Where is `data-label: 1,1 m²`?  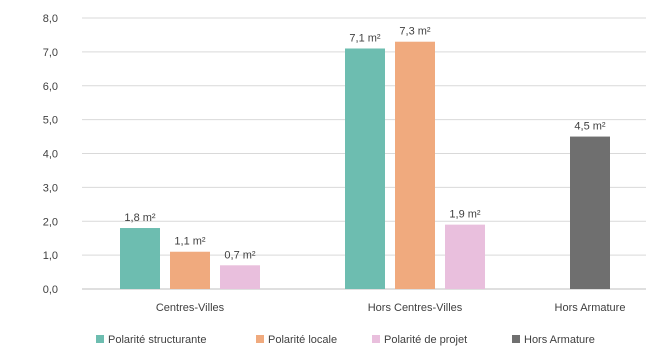 data-label: 1,1 m² is located at coordinates (190, 242).